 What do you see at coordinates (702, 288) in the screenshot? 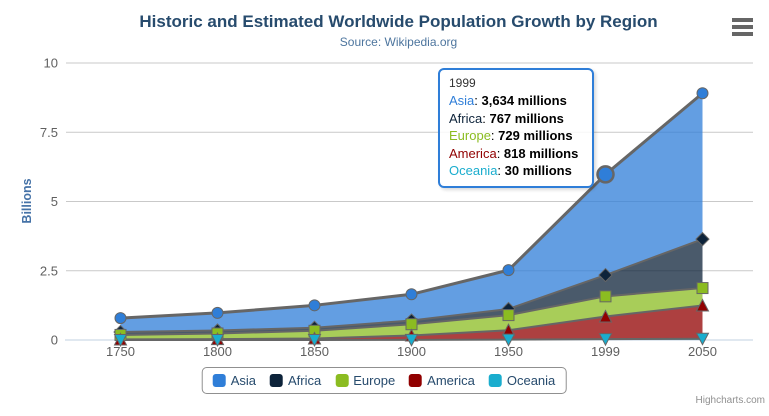
I see `point-marker-europe-2050` at bounding box center [702, 288].